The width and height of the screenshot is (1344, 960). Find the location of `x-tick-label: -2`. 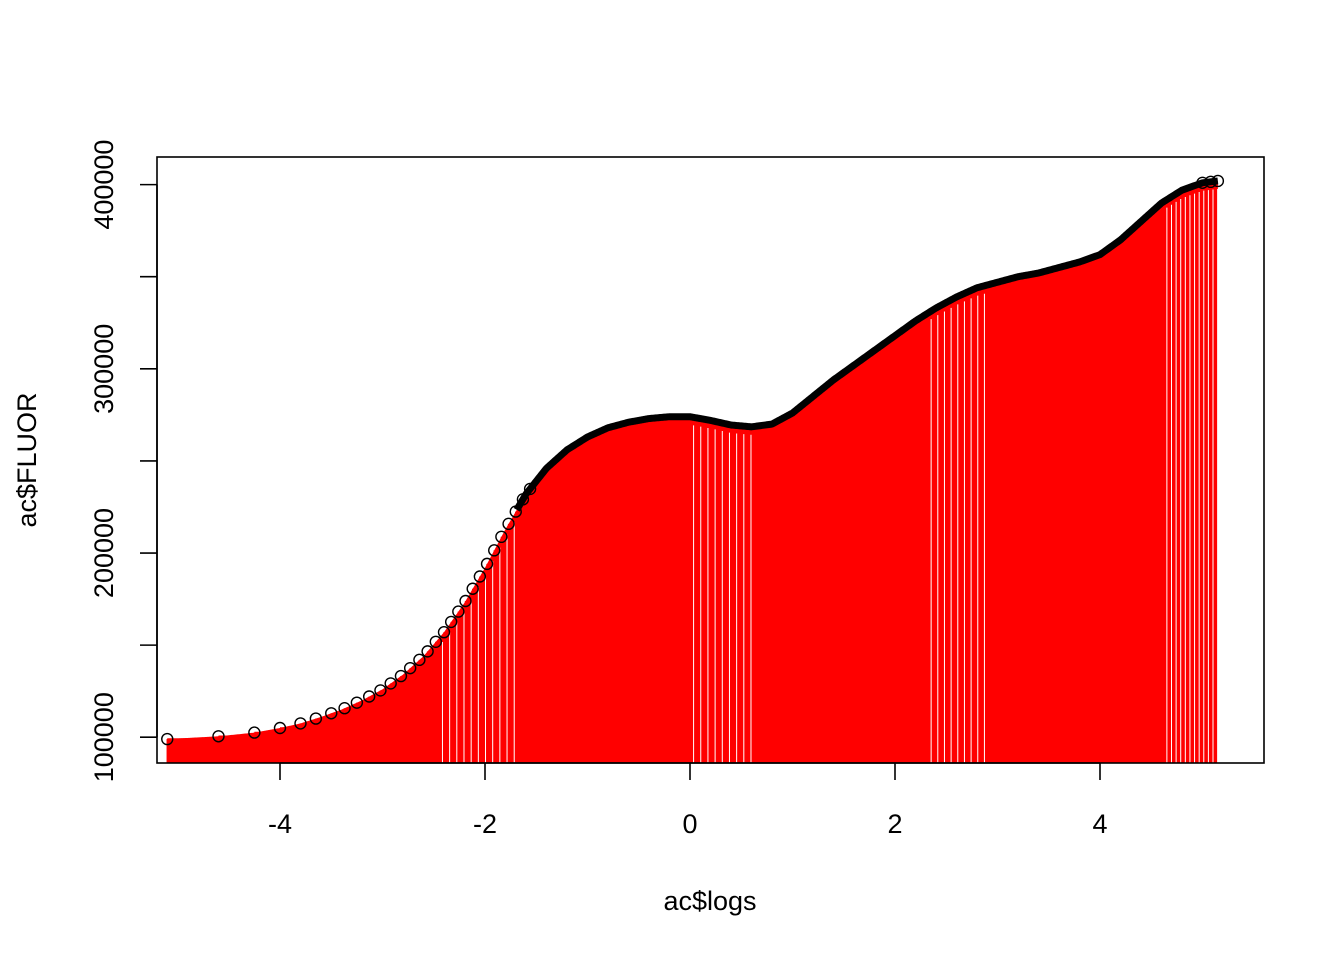

x-tick-label: -2 is located at coordinates (485, 824).